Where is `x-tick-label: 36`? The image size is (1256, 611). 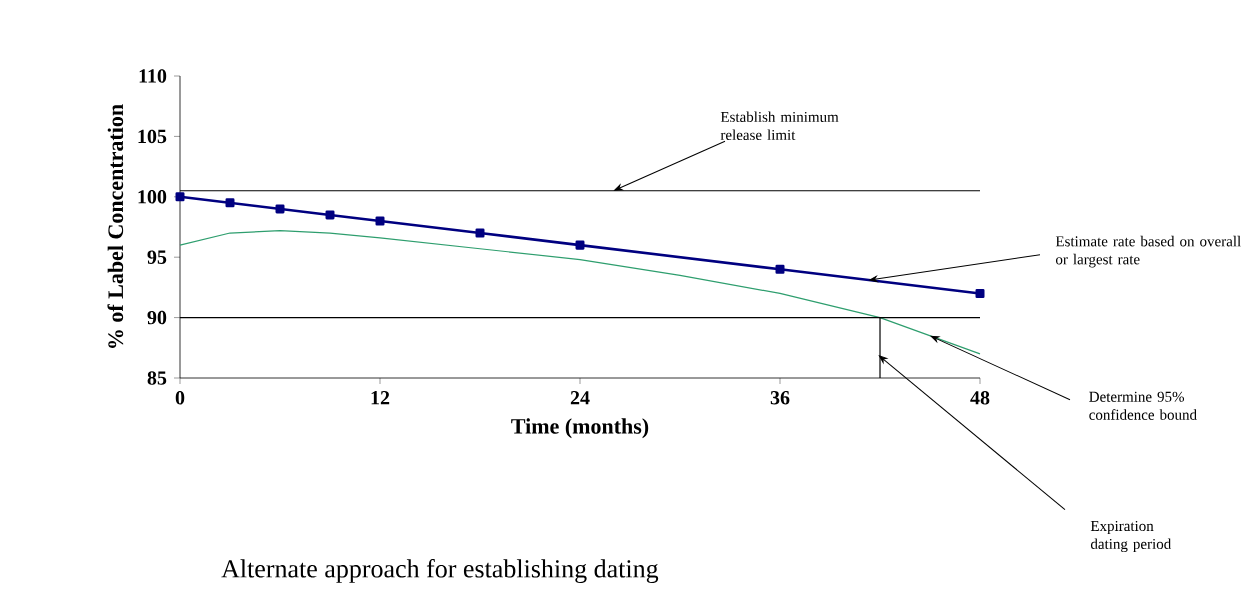
x-tick-label: 36 is located at coordinates (780, 398).